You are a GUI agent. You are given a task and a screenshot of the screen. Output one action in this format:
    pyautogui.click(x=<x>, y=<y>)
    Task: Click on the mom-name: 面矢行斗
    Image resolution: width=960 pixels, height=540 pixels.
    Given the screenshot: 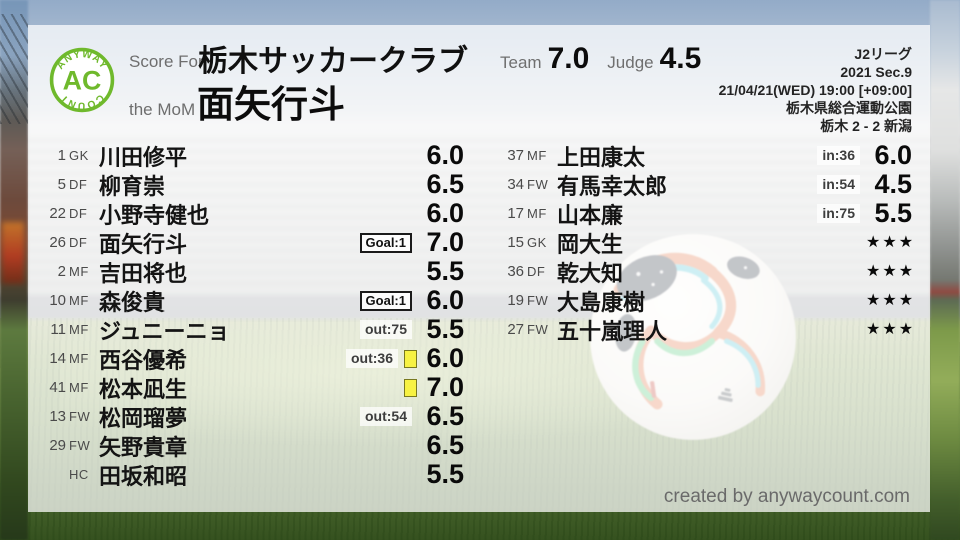 What is the action you would take?
    pyautogui.click(x=271, y=104)
    